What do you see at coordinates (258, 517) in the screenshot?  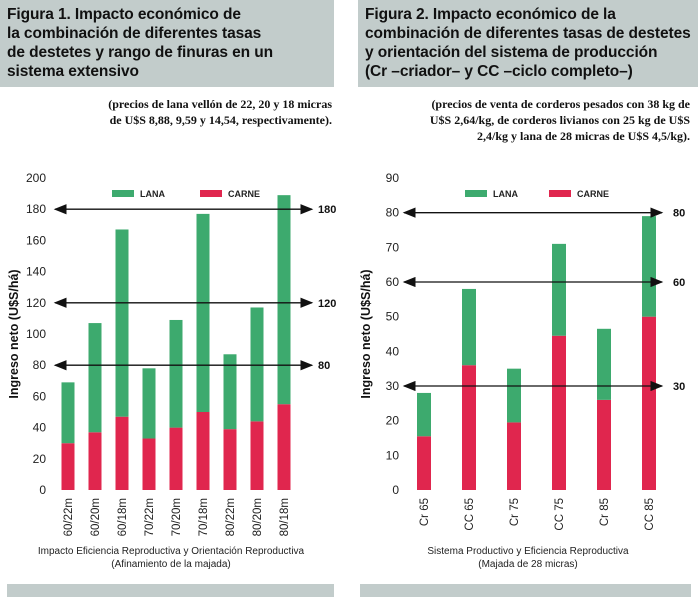 I see `x-tick-label: 80/20m` at bounding box center [258, 517].